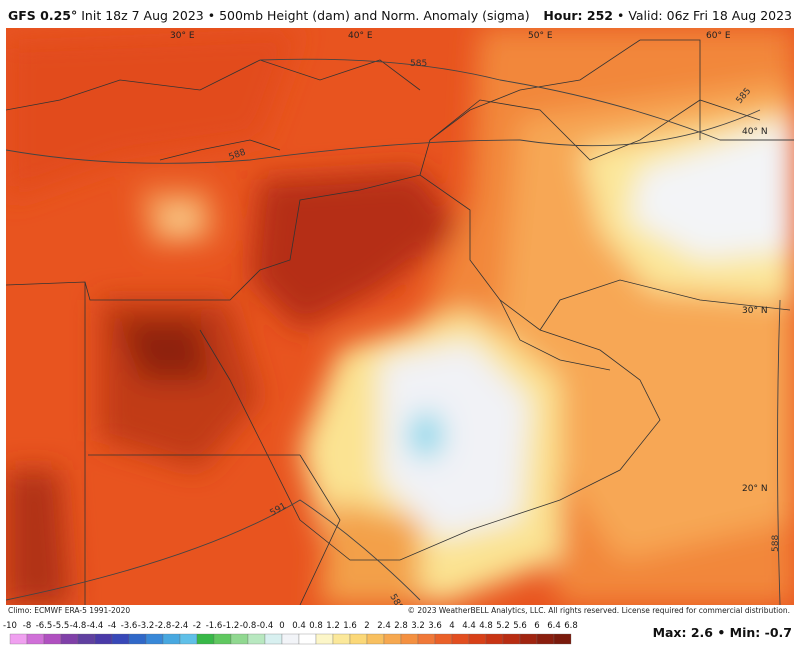 The image size is (800, 656). What do you see at coordinates (536, 626) in the screenshot?
I see `colorbar-label: 6` at bounding box center [536, 626].